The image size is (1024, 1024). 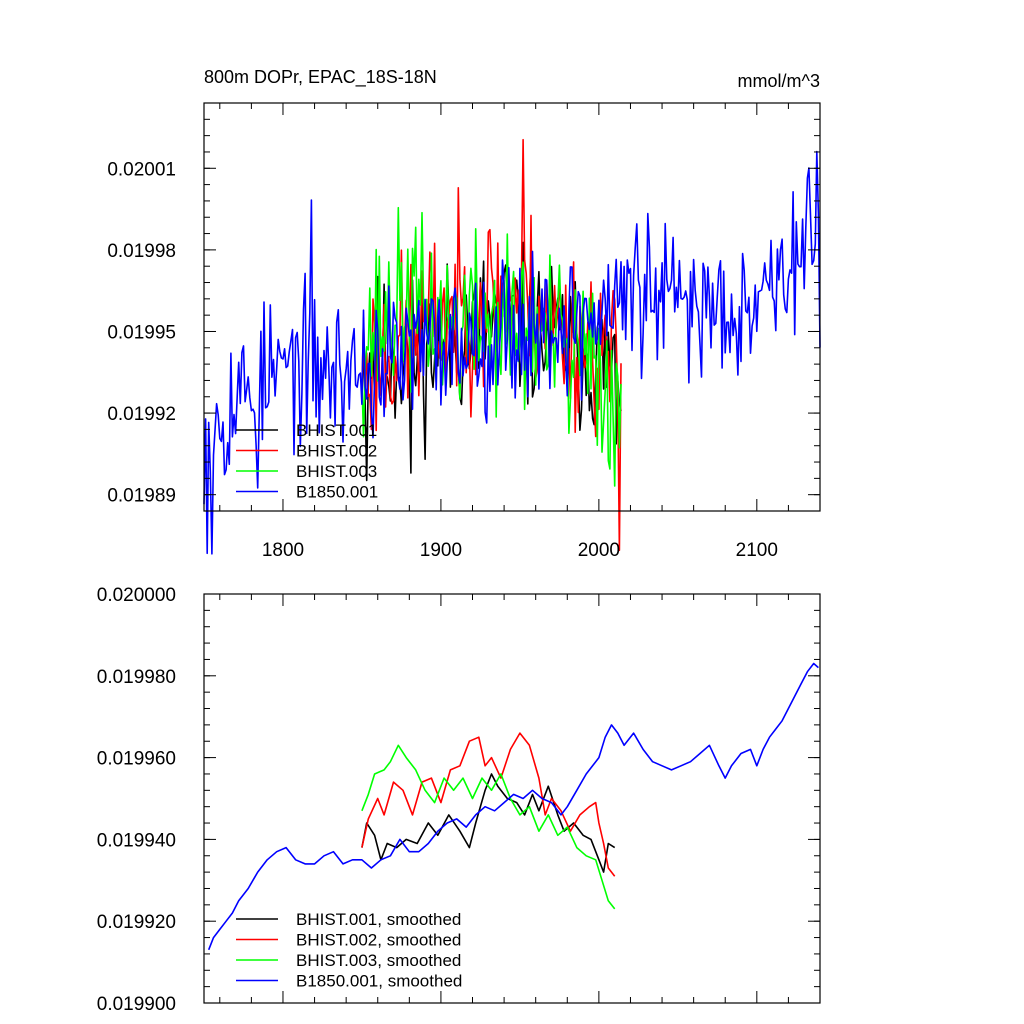 What do you see at coordinates (136, 759) in the screenshot?
I see `y-tick-label: 0.019960` at bounding box center [136, 759].